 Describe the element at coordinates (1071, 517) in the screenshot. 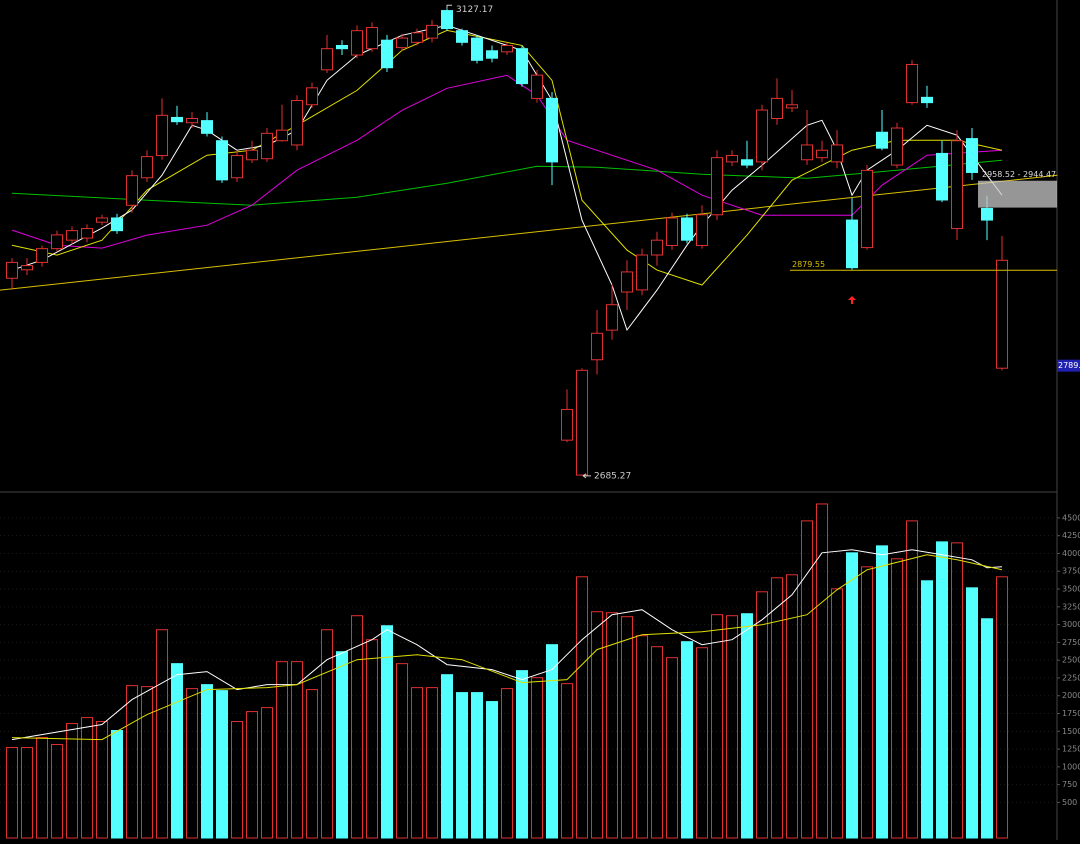

I see `y-tick-label: 4500` at that location.